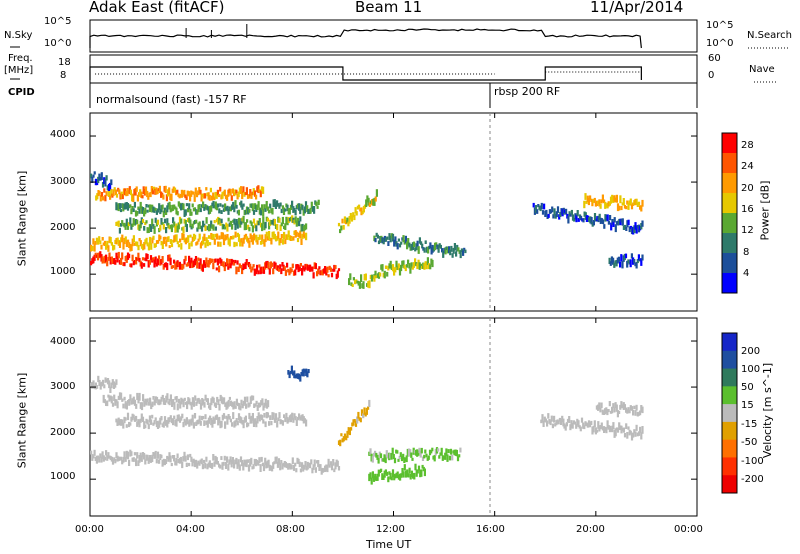 The width and height of the screenshot is (800, 554). What do you see at coordinates (747, 230) in the screenshot?
I see `power-cb-tick-12: 12` at bounding box center [747, 230].